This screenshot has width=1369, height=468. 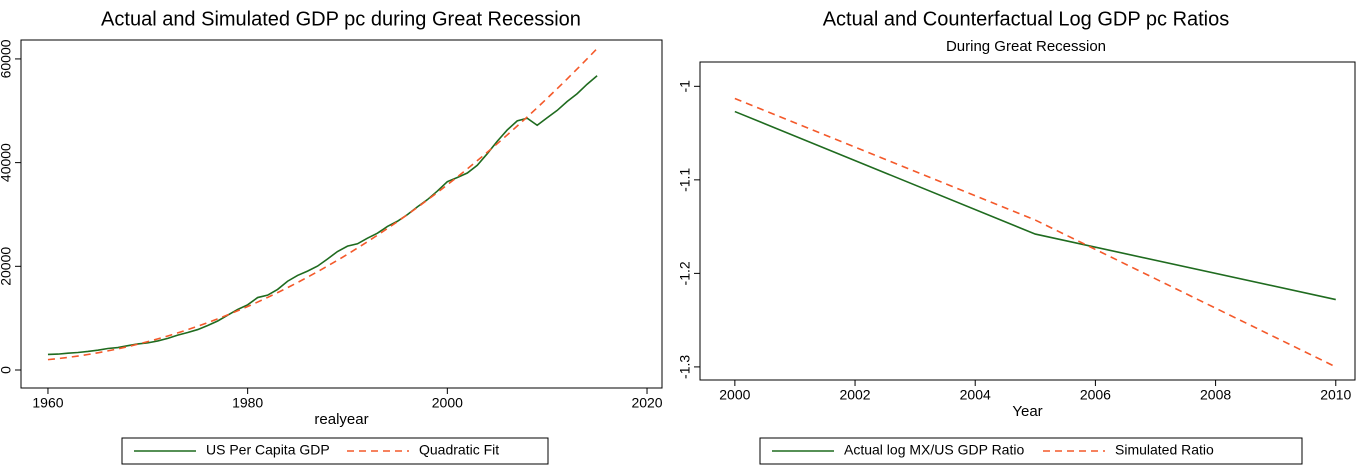 I want to click on x-tick-label: 1960, so click(x=47, y=403).